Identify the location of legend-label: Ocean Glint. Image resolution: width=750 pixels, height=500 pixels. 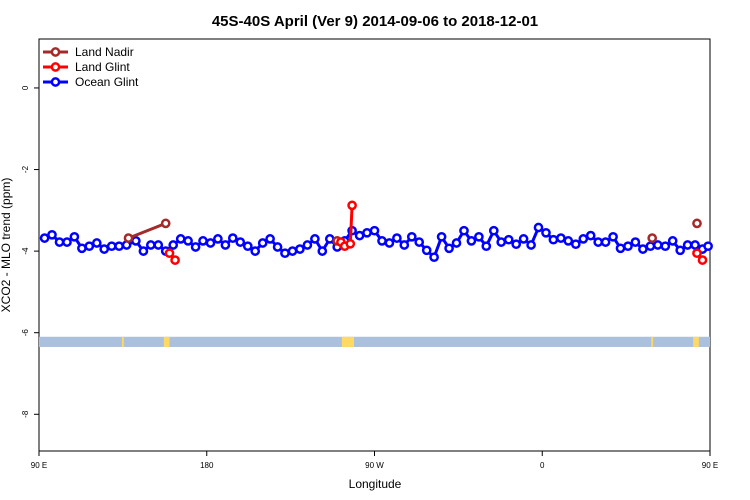
(107, 82).